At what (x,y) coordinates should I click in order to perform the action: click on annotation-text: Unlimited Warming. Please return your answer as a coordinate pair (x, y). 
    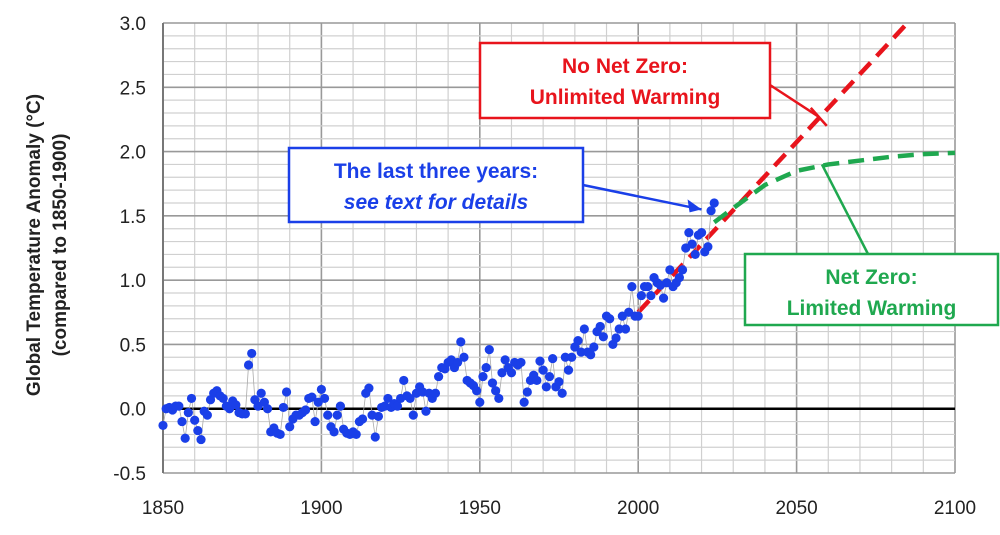
    Looking at the image, I should click on (625, 97).